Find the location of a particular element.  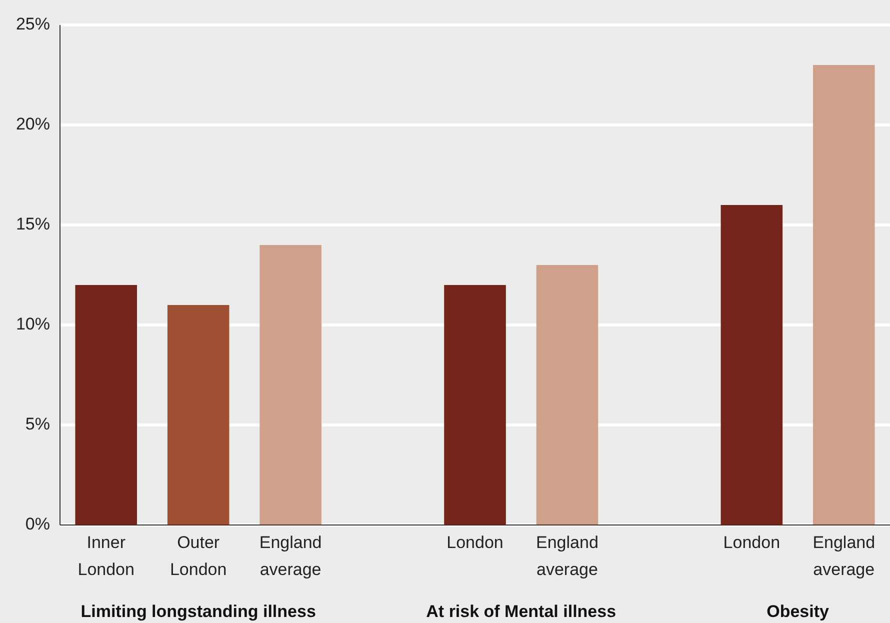

text: At risk of Mental illness is located at coordinates (521, 611).